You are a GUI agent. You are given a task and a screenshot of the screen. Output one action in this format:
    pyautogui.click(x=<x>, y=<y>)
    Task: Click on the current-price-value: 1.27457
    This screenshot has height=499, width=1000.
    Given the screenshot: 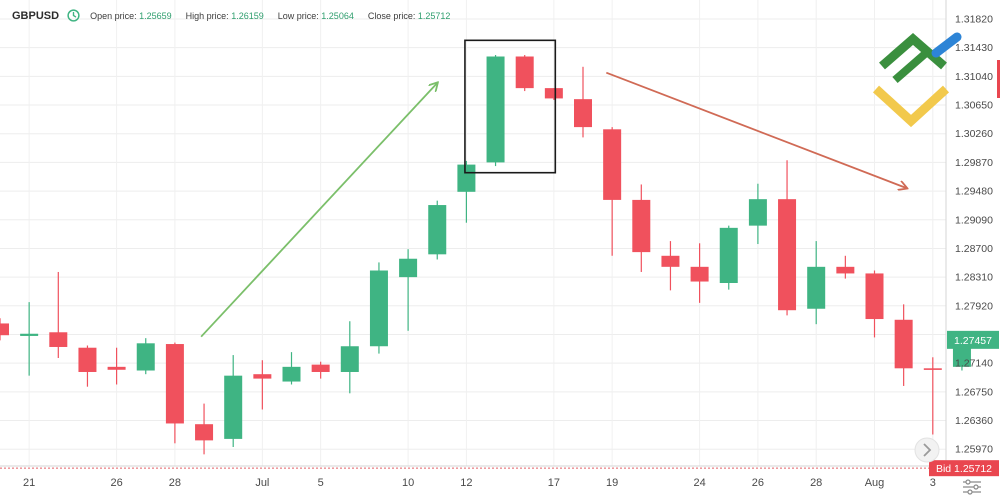 What is the action you would take?
    pyautogui.click(x=973, y=341)
    